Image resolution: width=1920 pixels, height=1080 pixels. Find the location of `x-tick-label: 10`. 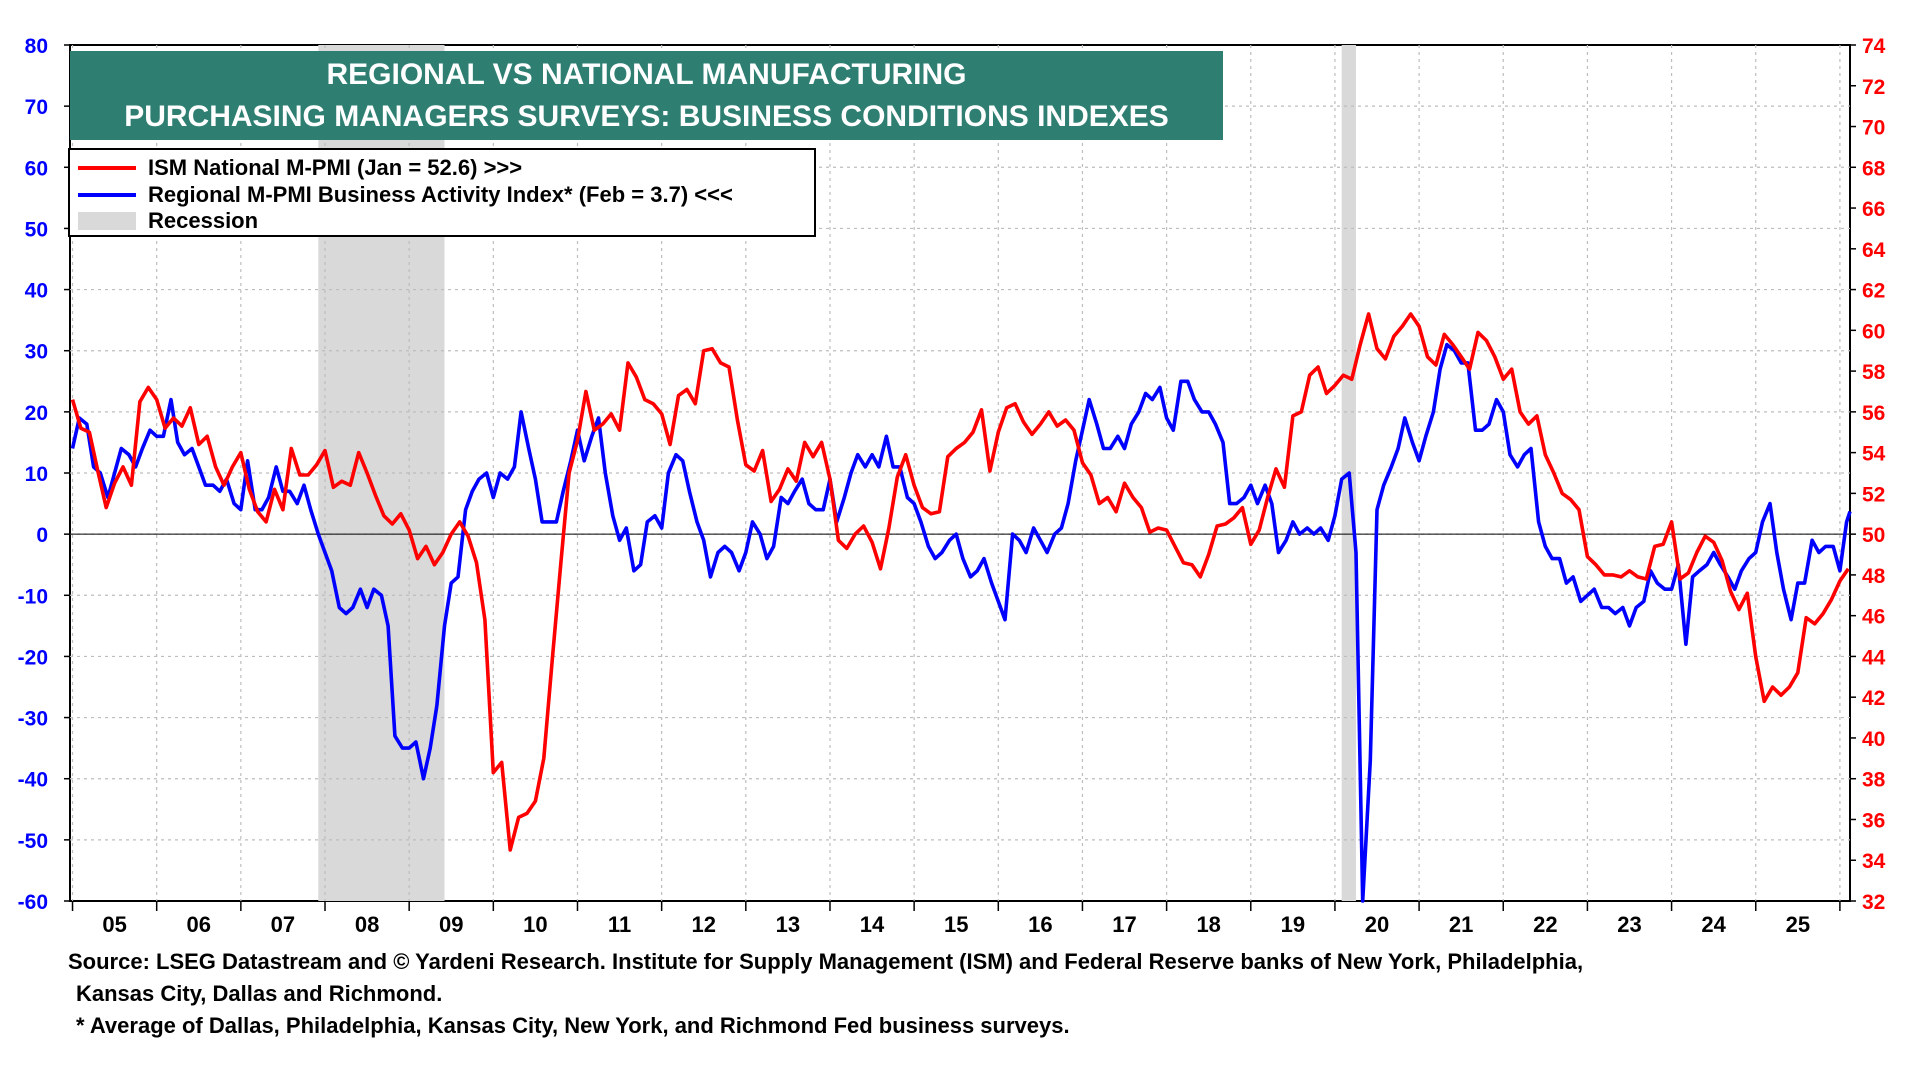

x-tick-label: 10 is located at coordinates (535, 924).